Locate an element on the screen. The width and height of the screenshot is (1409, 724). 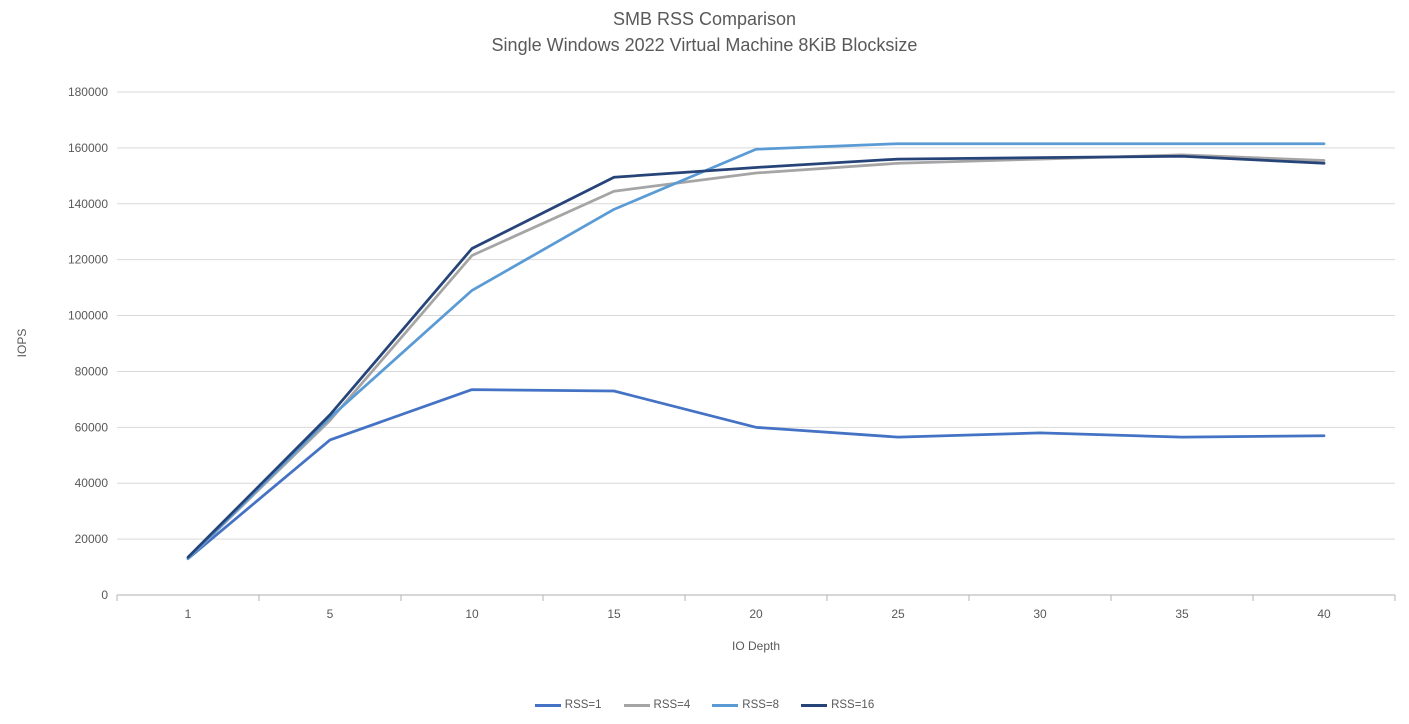
x-axis-tick-label: 1 is located at coordinates (188, 614).